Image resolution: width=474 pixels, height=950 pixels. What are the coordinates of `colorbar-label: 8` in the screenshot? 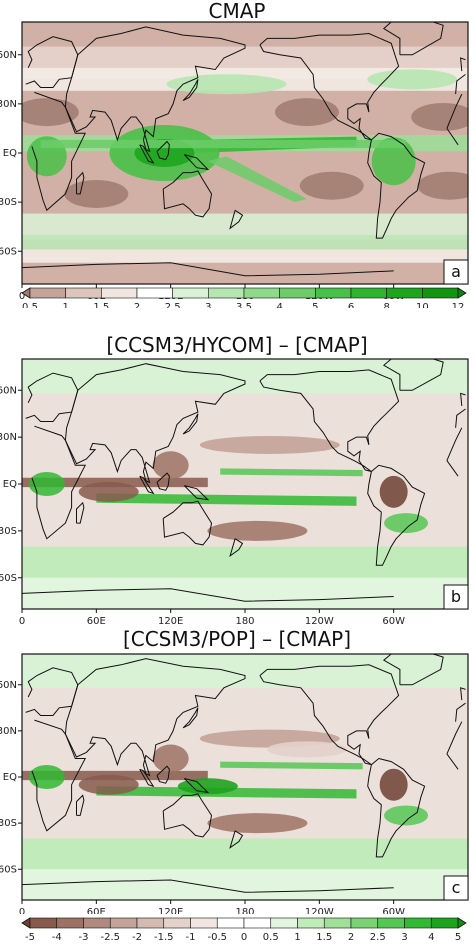 It's located at (386, 305).